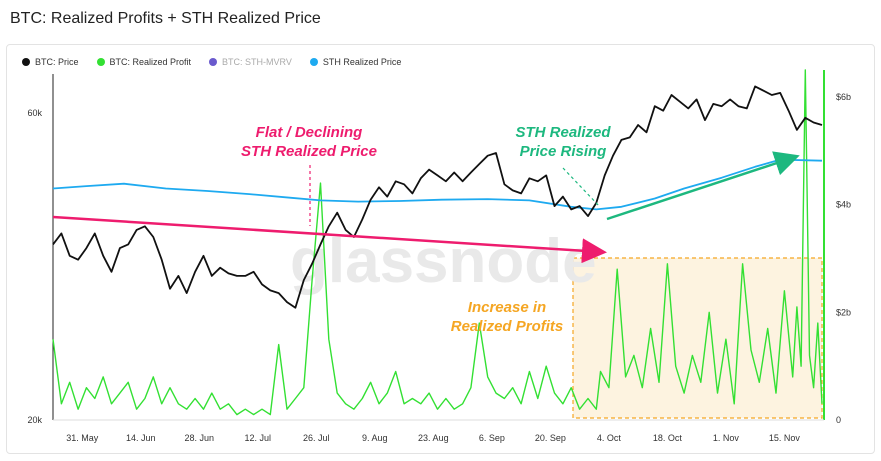  I want to click on watermark: glassnode, so click(443, 261).